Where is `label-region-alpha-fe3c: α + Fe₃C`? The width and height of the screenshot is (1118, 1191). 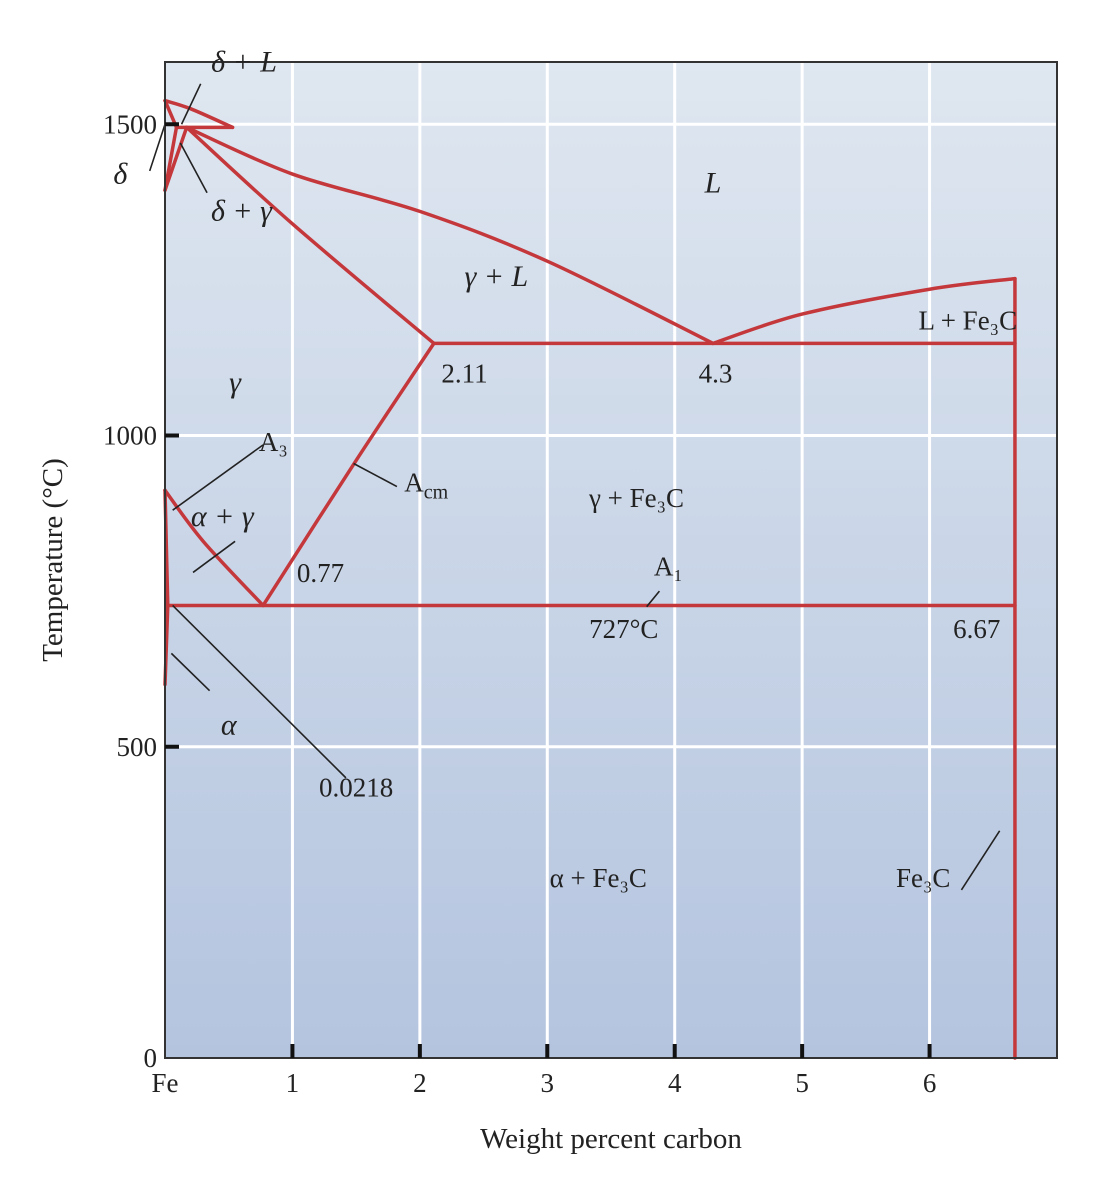
label-region-alpha-fe3c: α + Fe₃C is located at coordinates (598, 878).